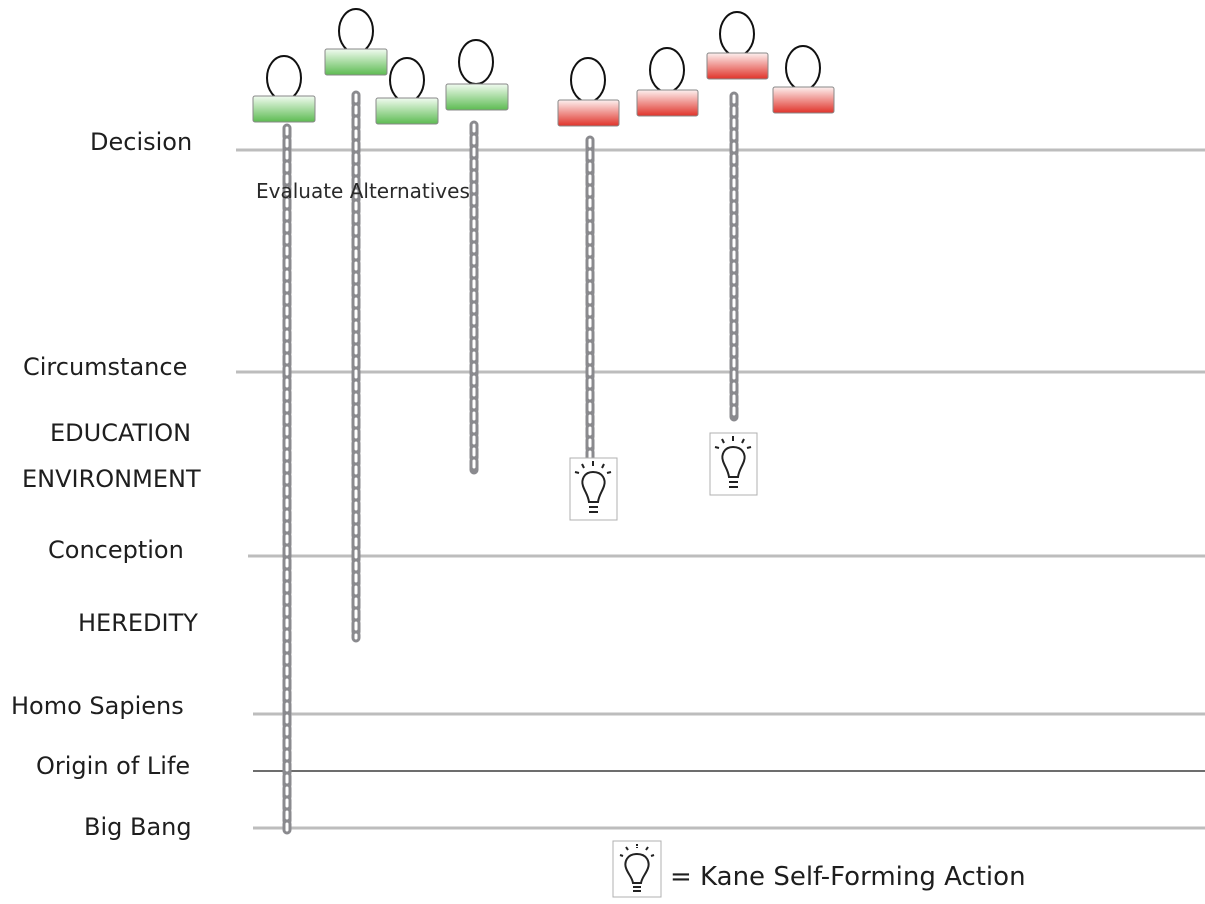 The image size is (1205, 904). What do you see at coordinates (138, 623) in the screenshot?
I see `factor-label-heredity: HEREDITY` at bounding box center [138, 623].